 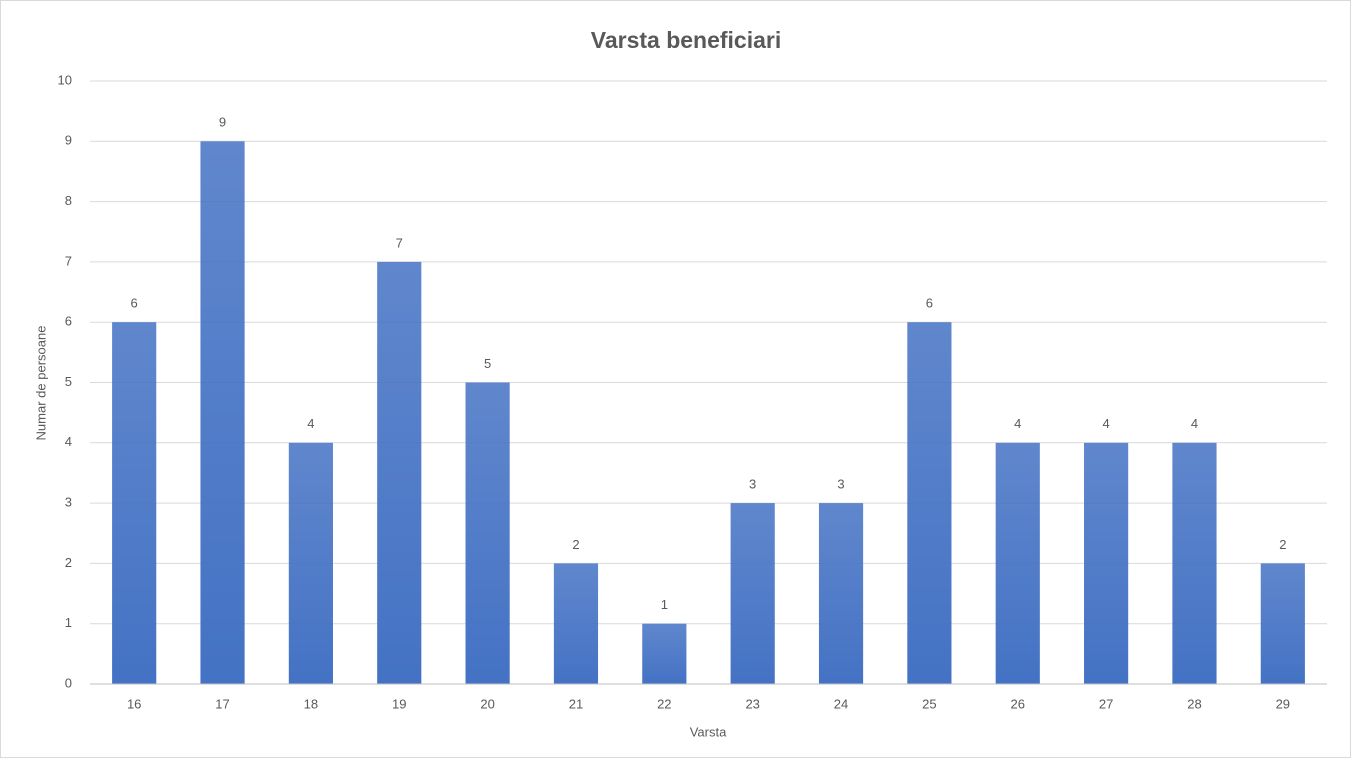 I want to click on x-tick-label: 26, so click(x=1018, y=703).